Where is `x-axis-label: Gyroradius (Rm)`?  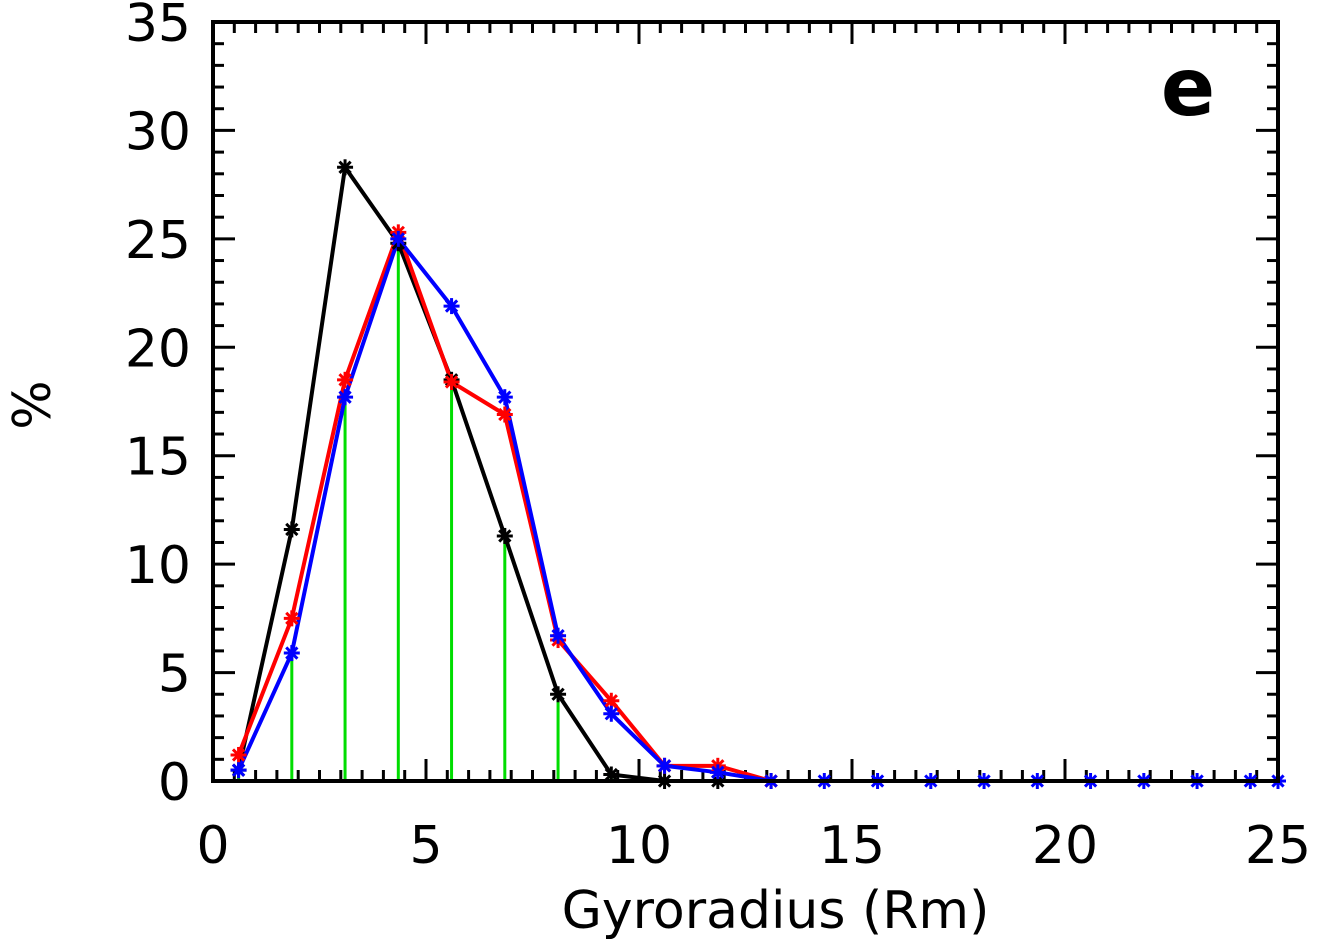 x-axis-label: Gyroradius (Rm) is located at coordinates (776, 911).